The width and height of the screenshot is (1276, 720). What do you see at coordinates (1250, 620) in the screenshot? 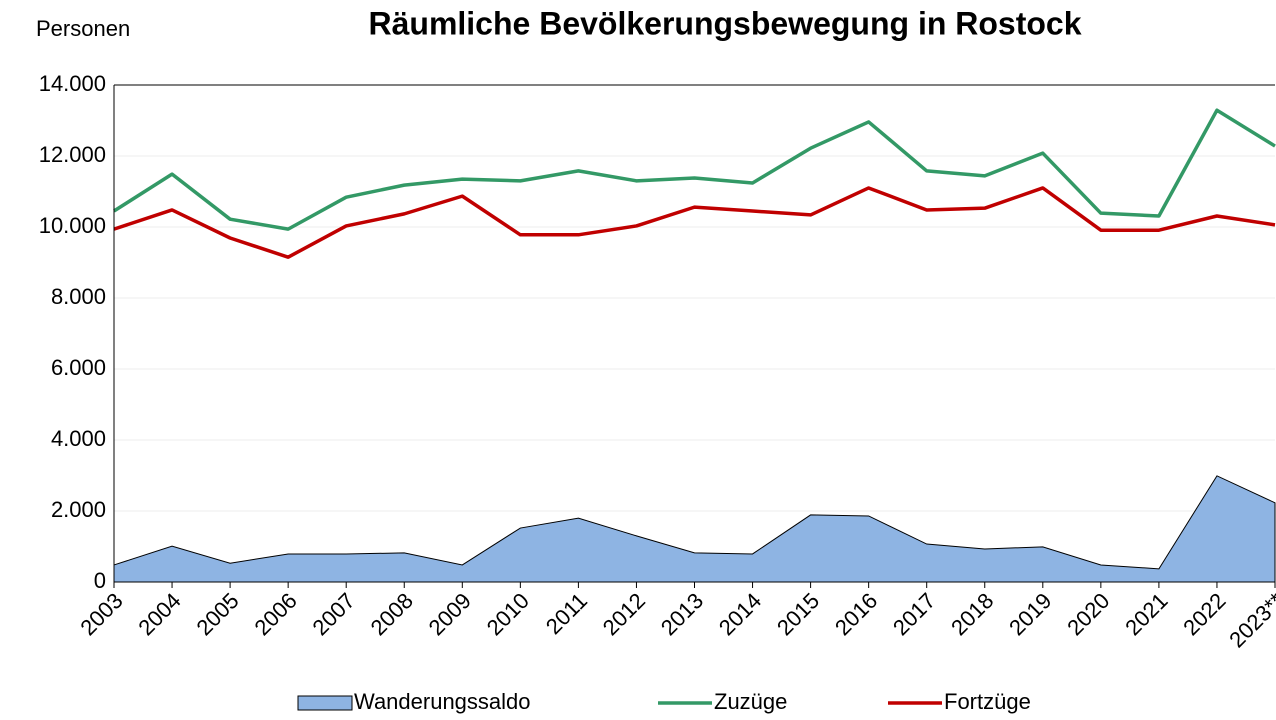
I see `x-tick-label: 2023**` at bounding box center [1250, 620].